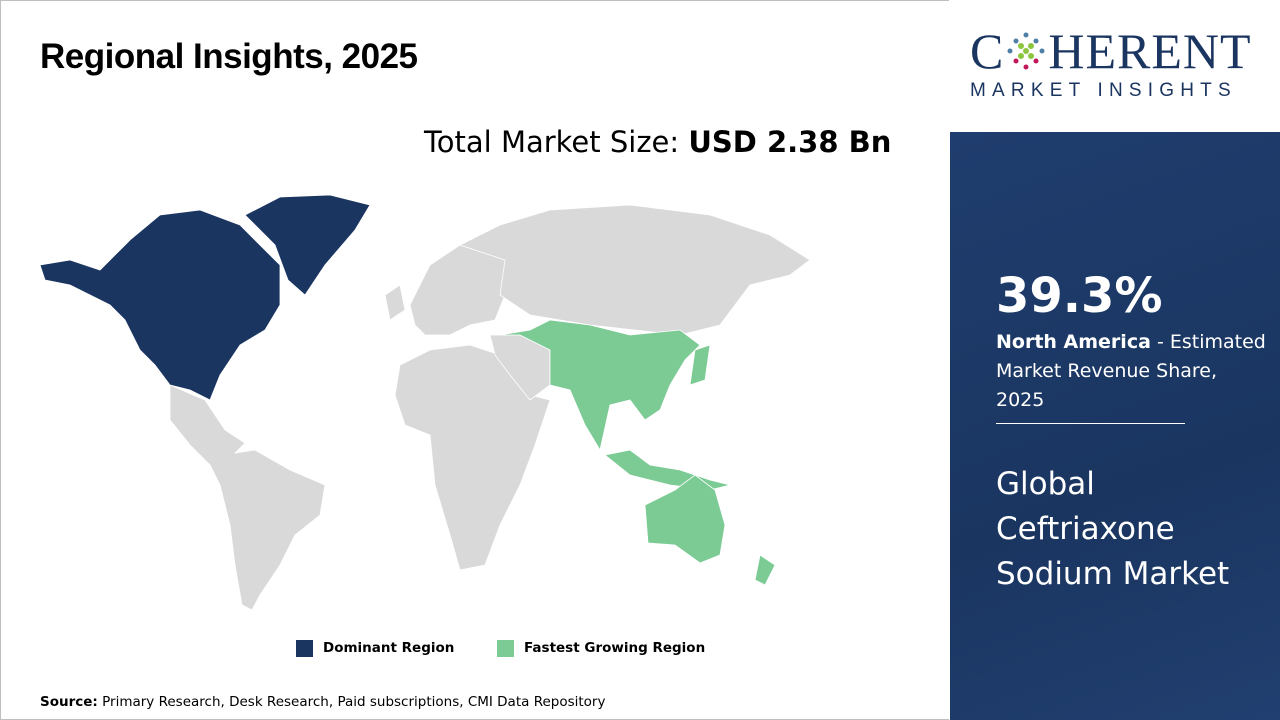 The image size is (1280, 720). Describe the element at coordinates (307, 245) in the screenshot. I see `region-greenland` at that location.